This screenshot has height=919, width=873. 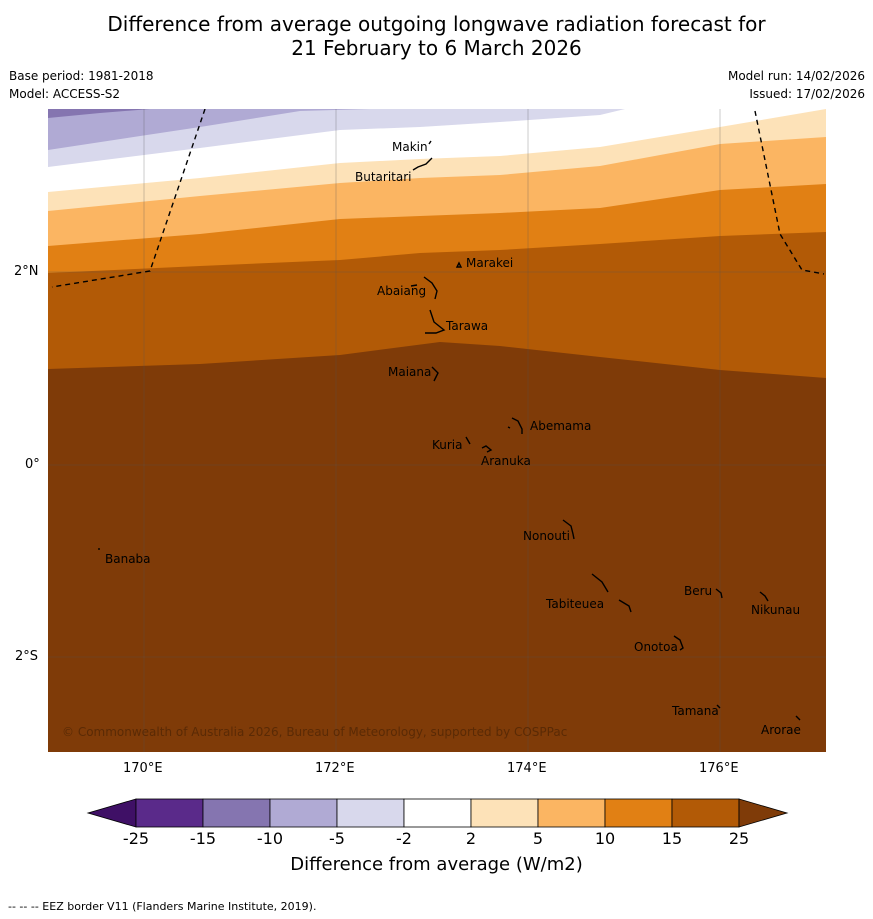 What do you see at coordinates (335, 768) in the screenshot?
I see `lon-label-172: 172°E` at bounding box center [335, 768].